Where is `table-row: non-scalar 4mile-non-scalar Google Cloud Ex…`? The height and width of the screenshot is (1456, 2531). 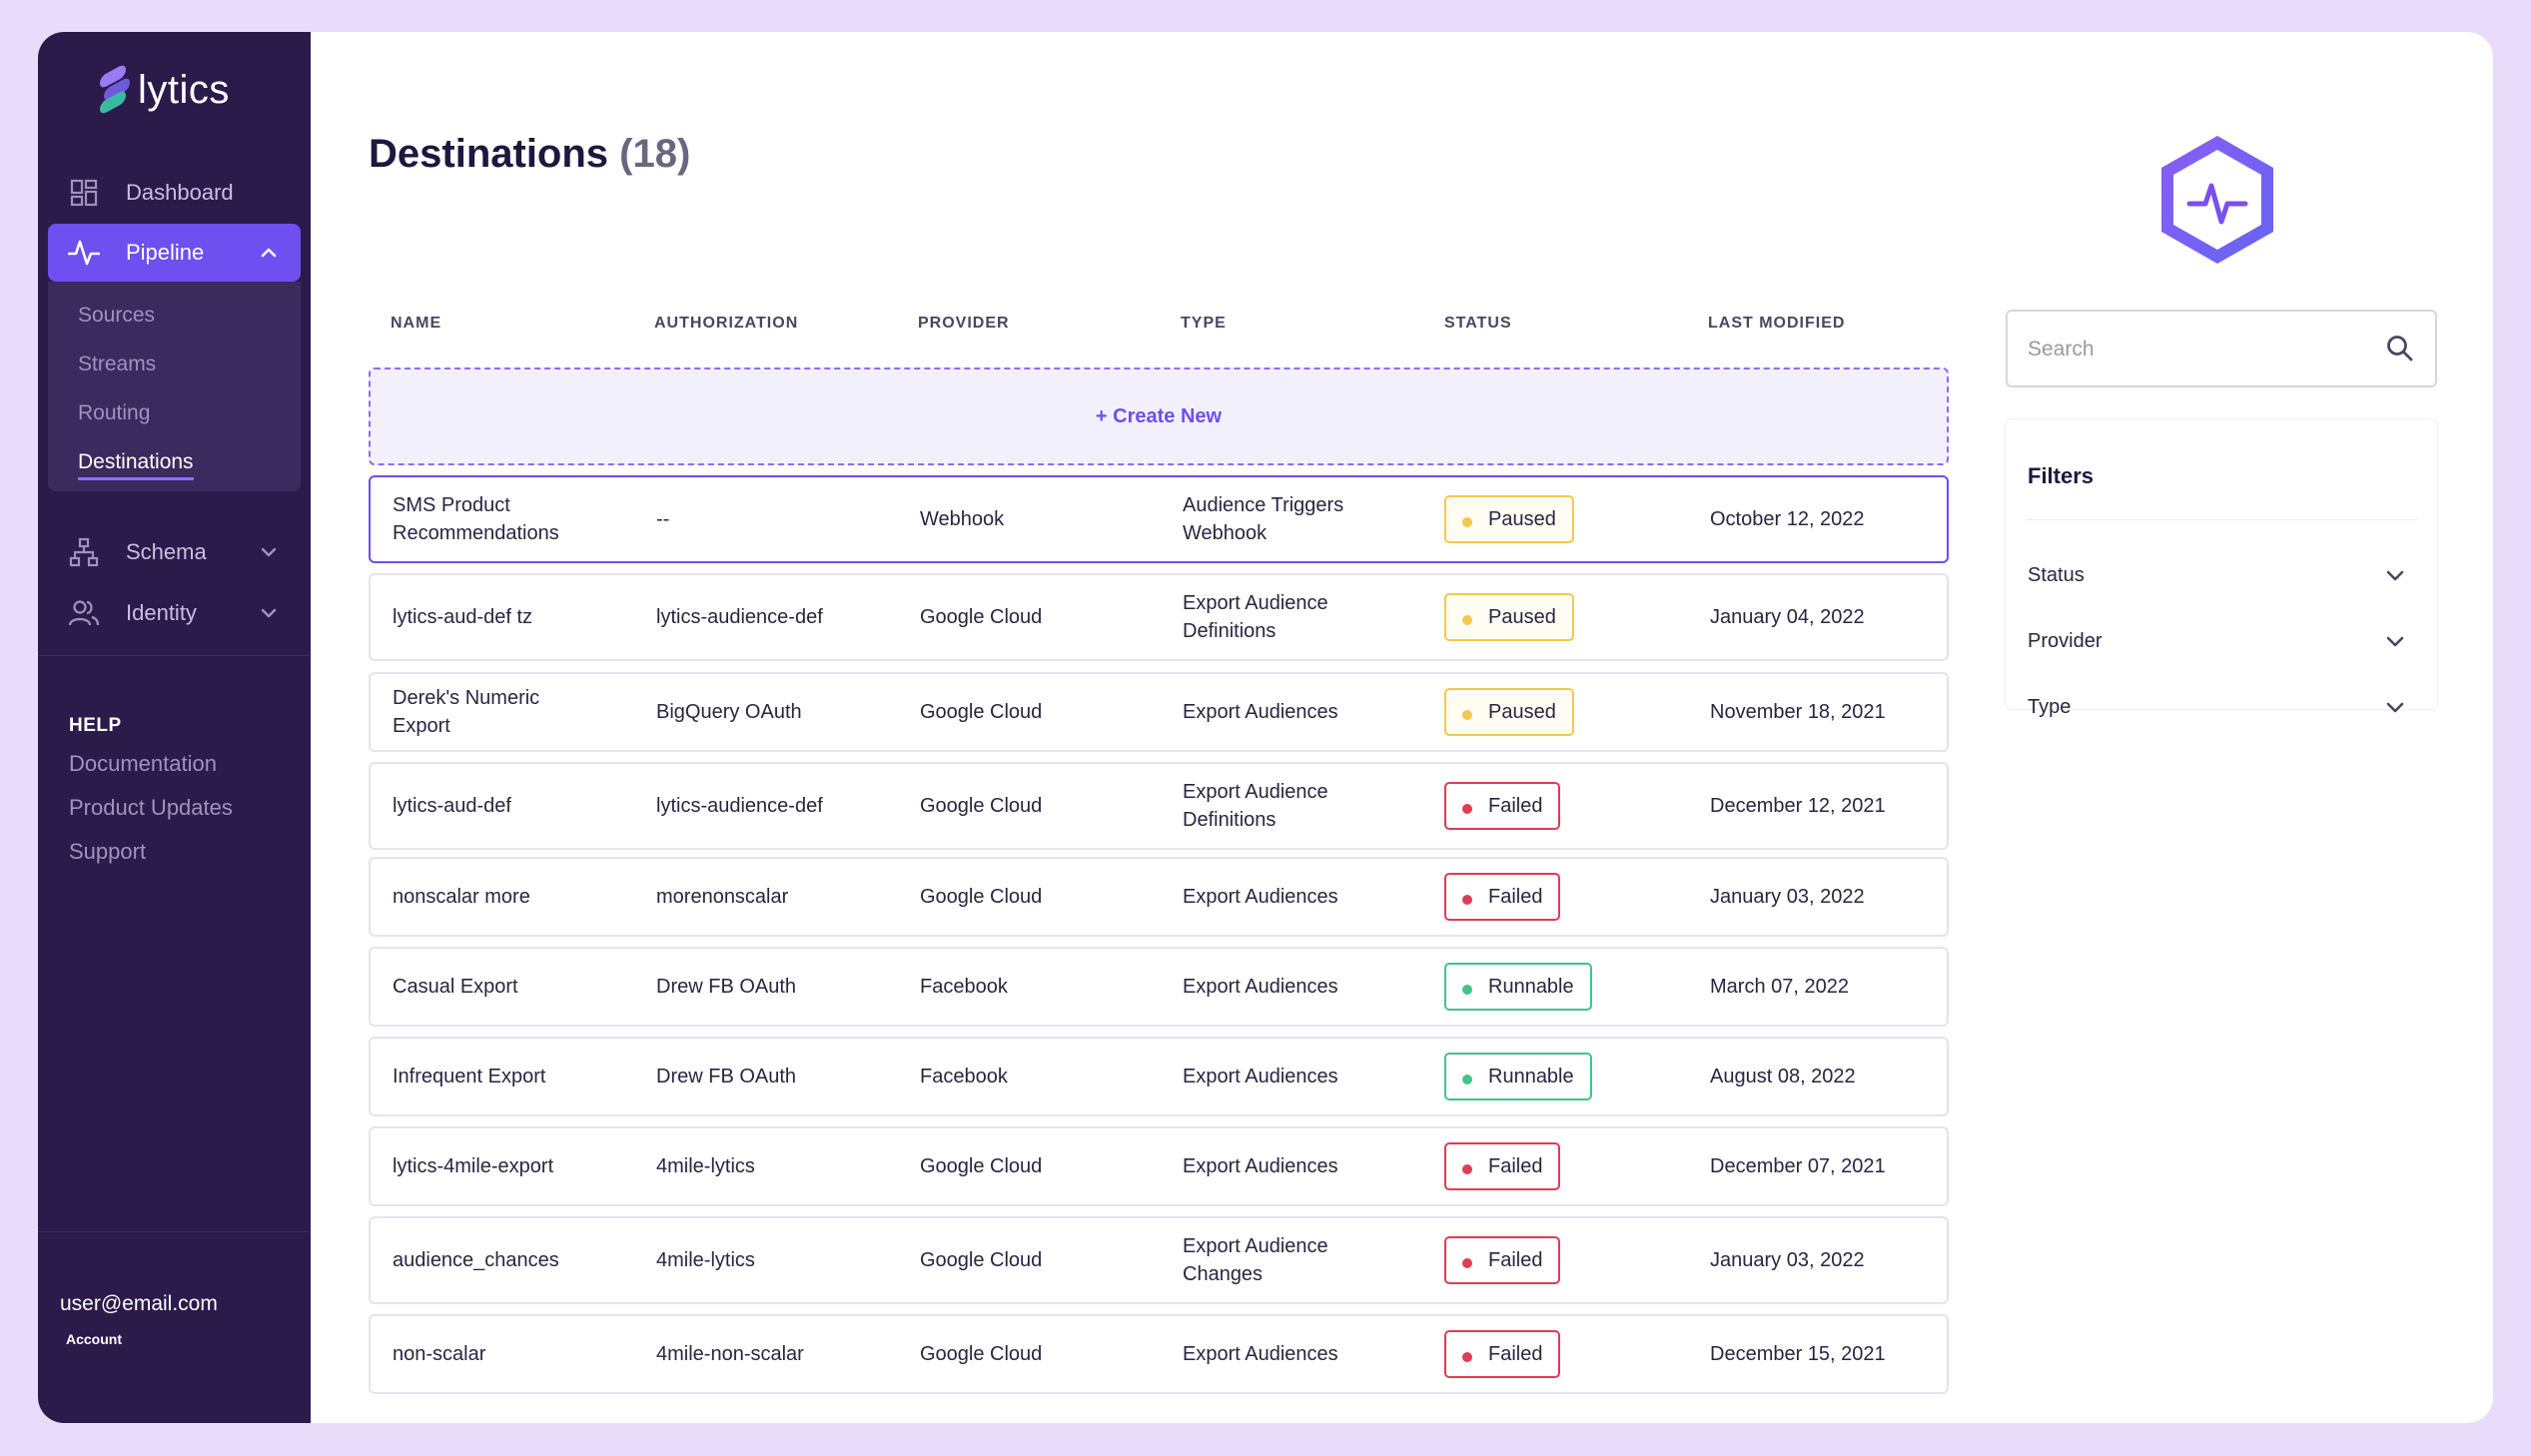 table-row: non-scalar 4mile-non-scalar Google Cloud Ex… is located at coordinates (1159, 1354).